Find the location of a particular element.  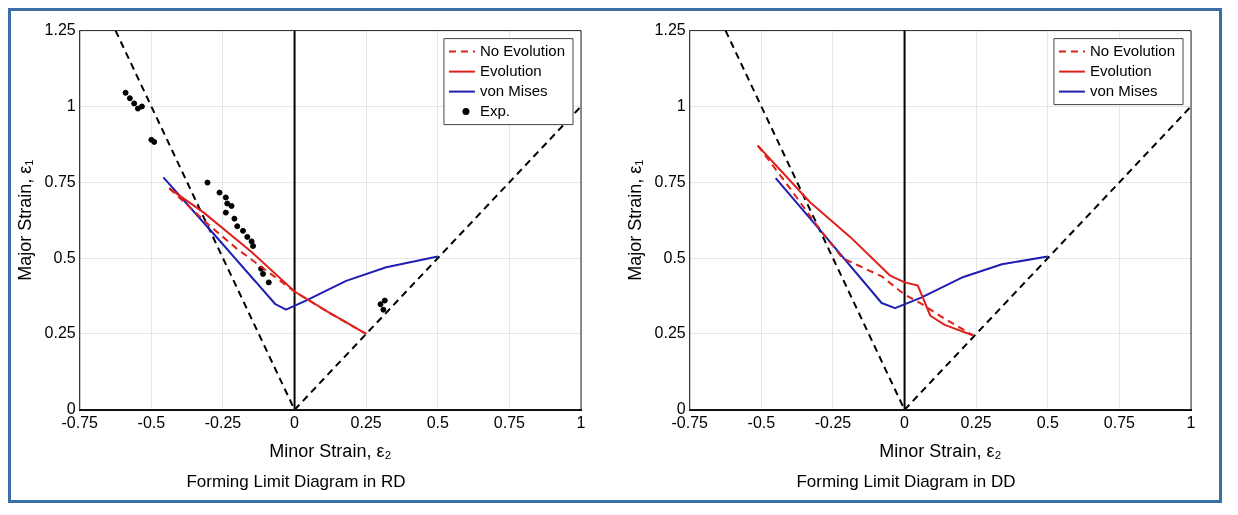

legend-label: Exp. is located at coordinates (494, 110).